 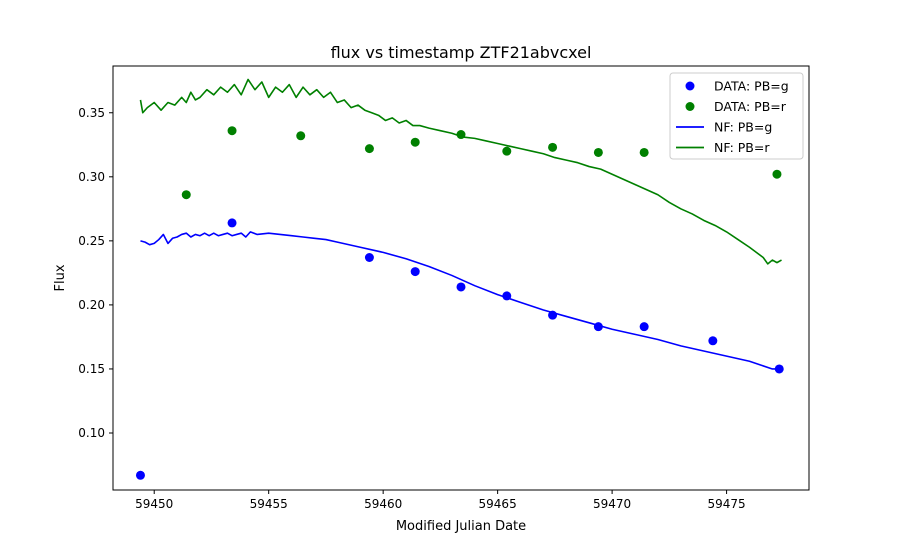 I want to click on y-tick-label: 0.10, so click(x=91, y=433).